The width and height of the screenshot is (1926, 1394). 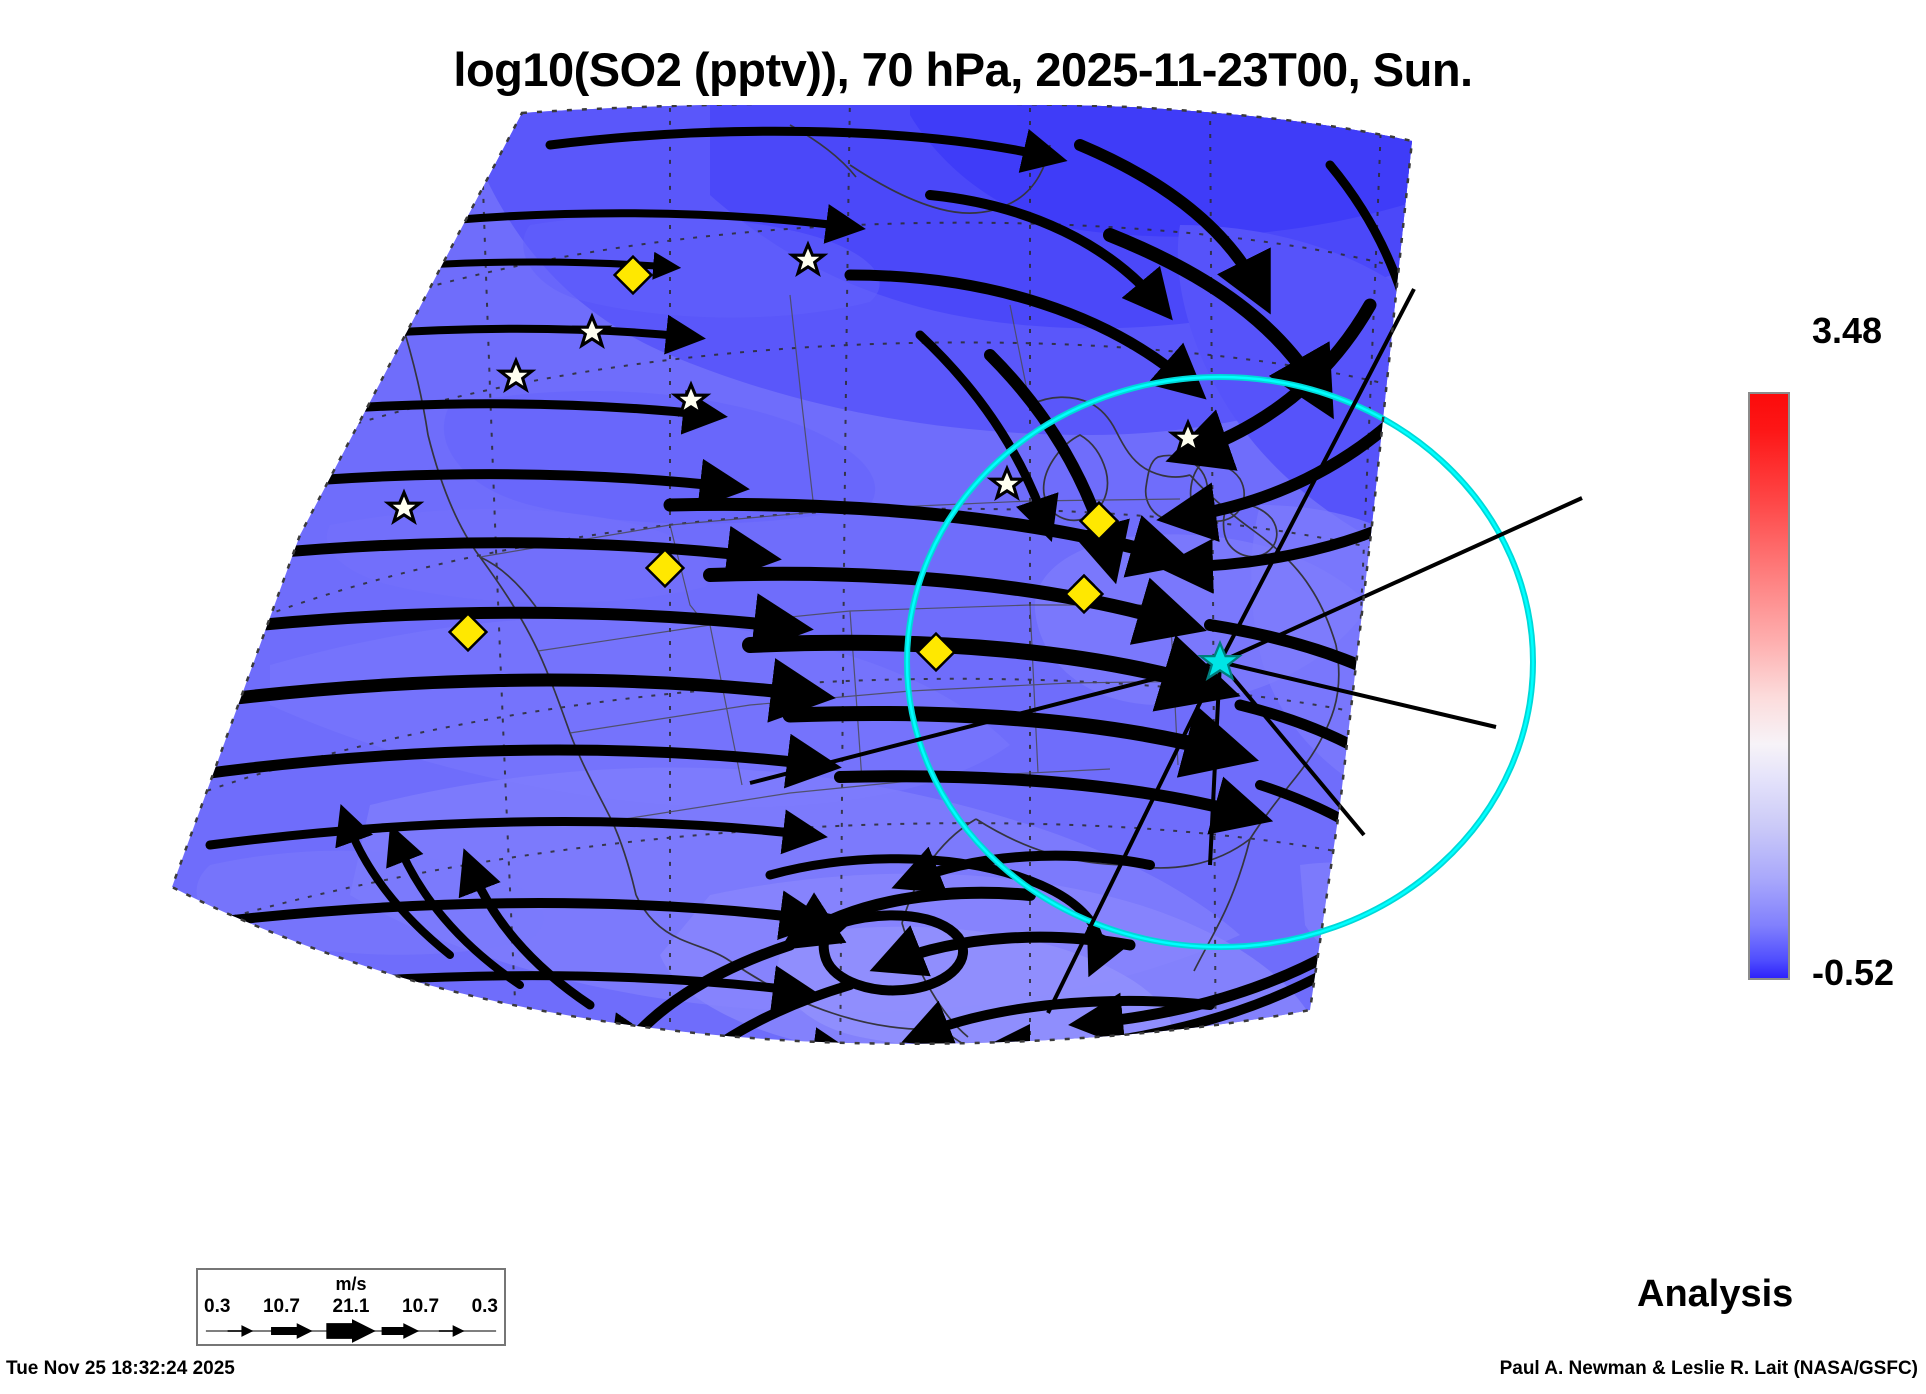 I want to click on center-star-icon, so click(x=1220, y=661).